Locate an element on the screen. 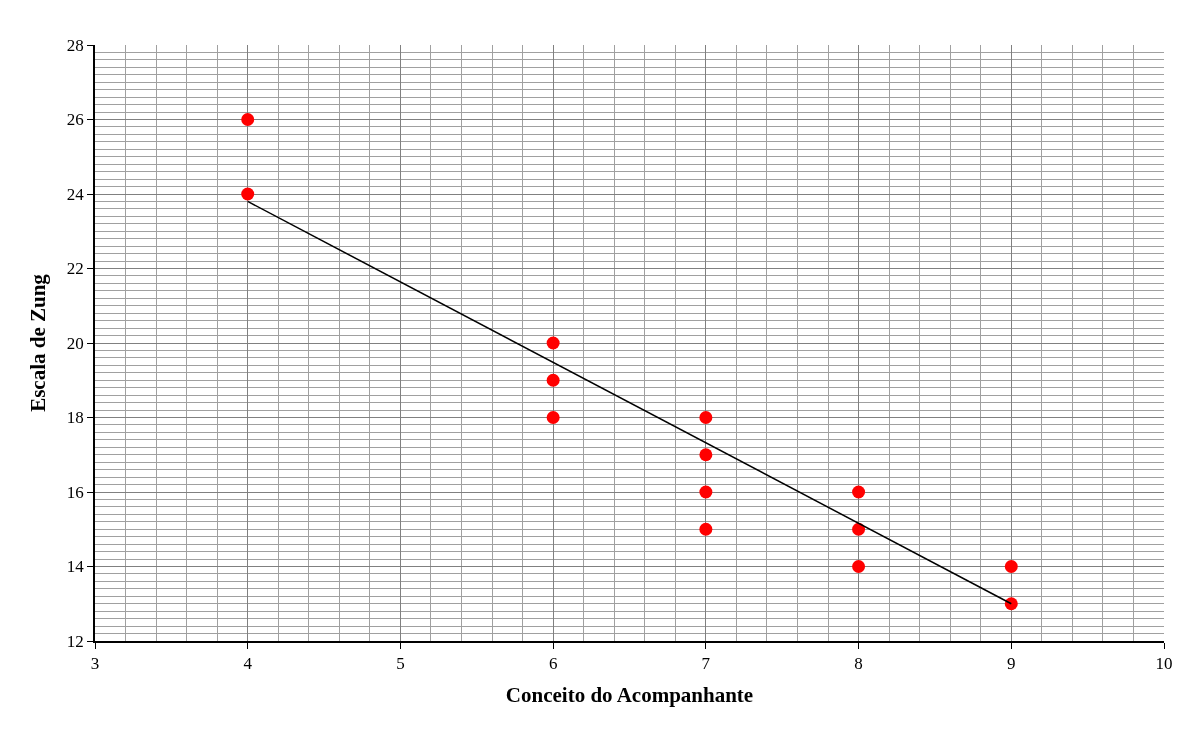 This screenshot has width=1204, height=731. y-tick-label: 28 is located at coordinates (75, 45).